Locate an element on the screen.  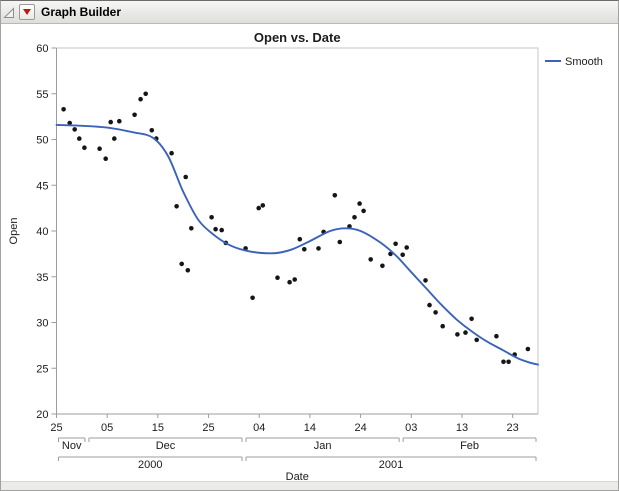
y-tick-label: 35 is located at coordinates (42, 278).